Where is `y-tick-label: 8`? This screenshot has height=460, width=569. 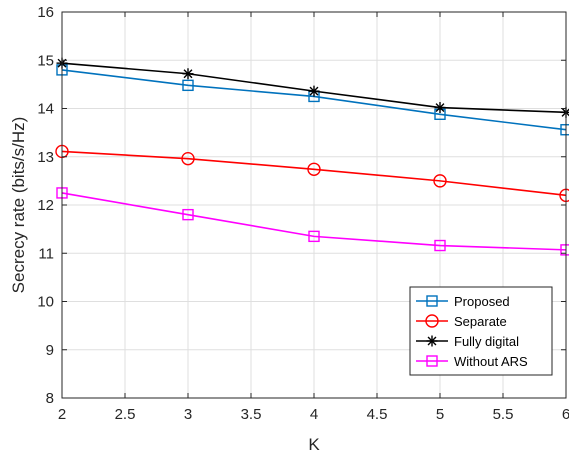
y-tick-label: 8 is located at coordinates (50, 398).